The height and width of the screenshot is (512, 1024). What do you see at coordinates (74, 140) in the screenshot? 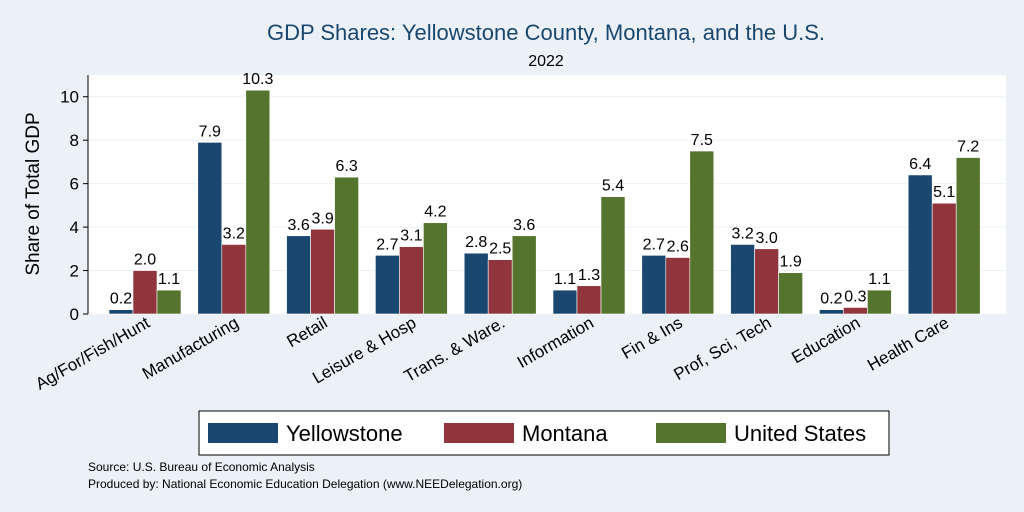
I see `y-tick-label: 8` at bounding box center [74, 140].